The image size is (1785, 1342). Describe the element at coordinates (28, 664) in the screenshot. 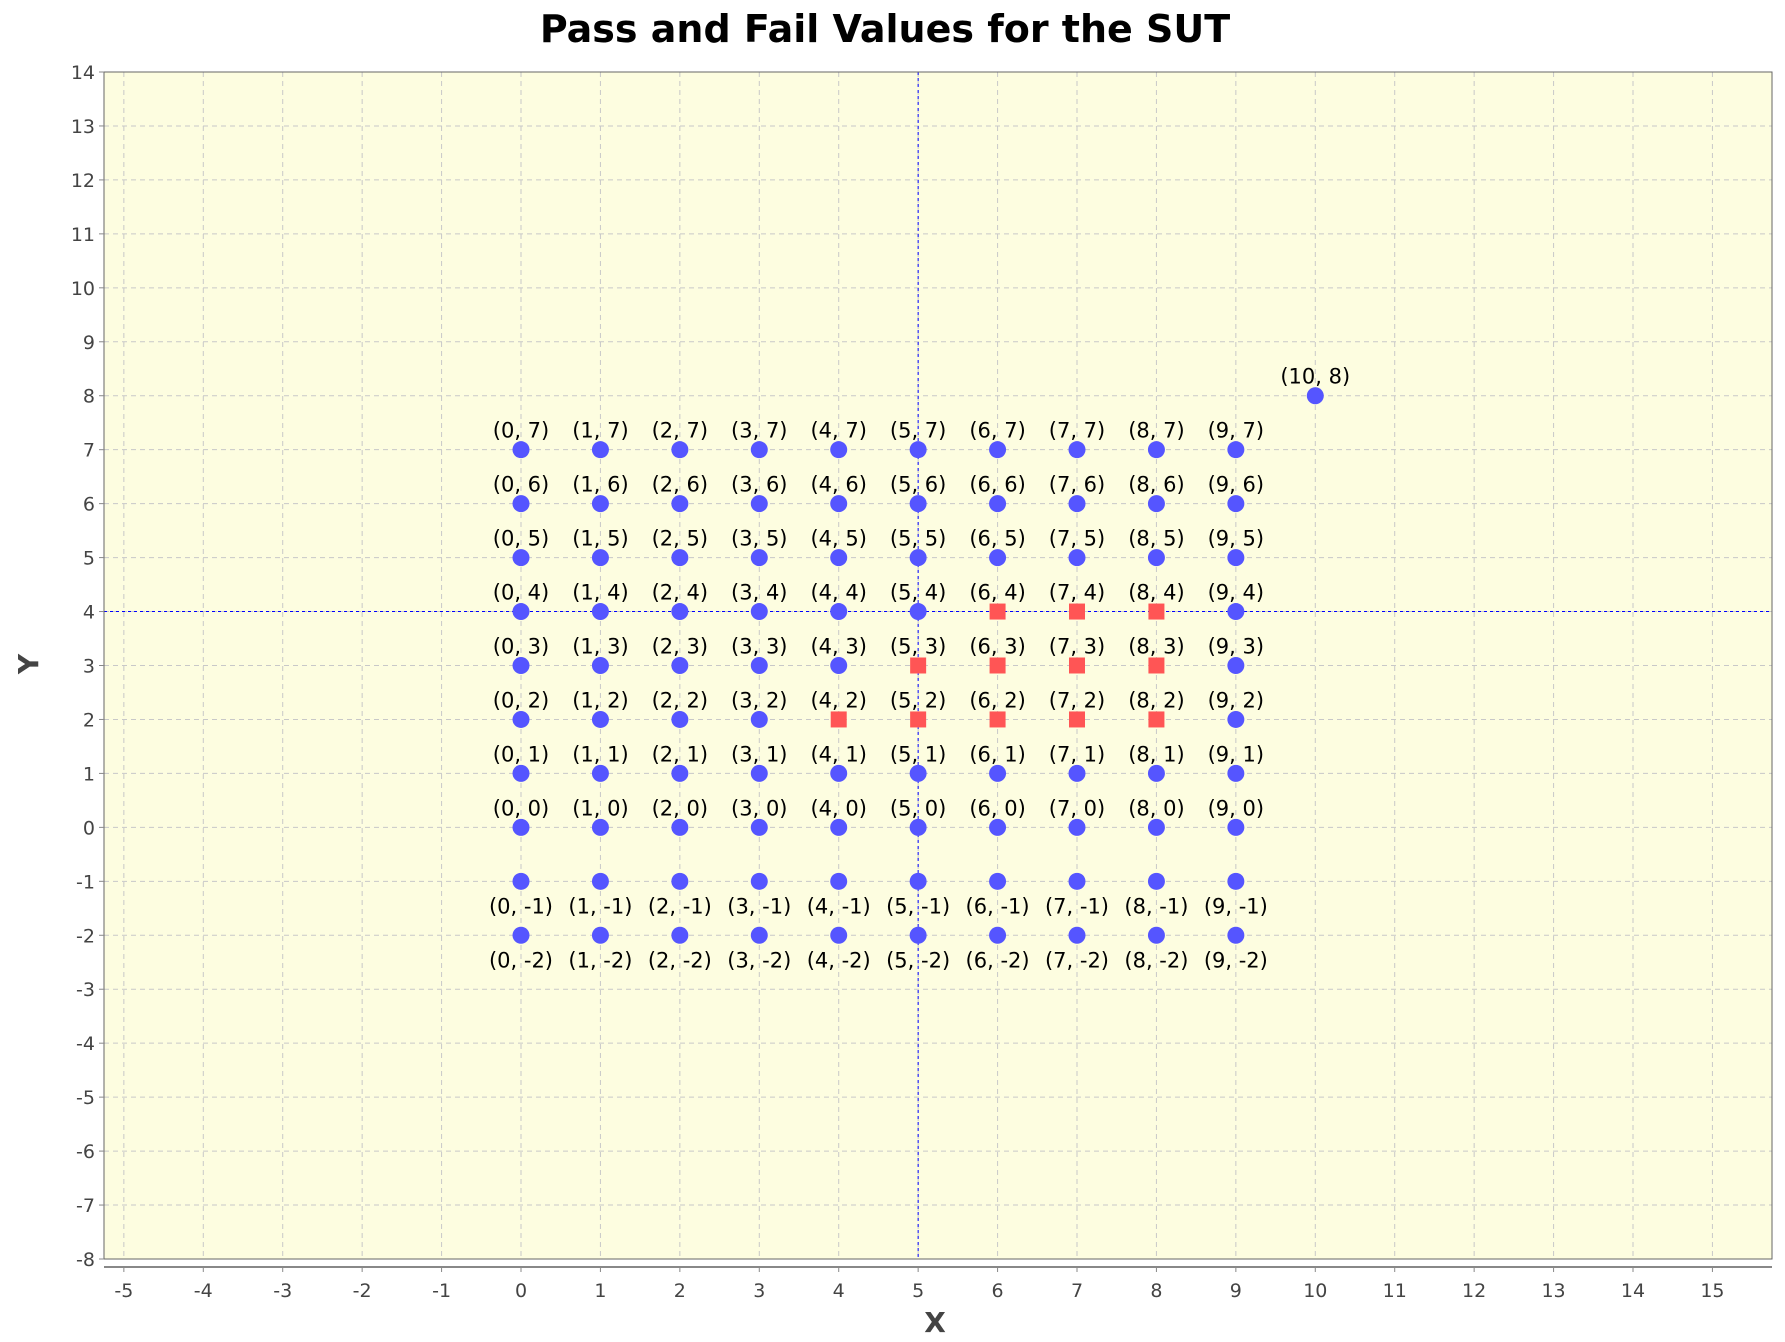

I see `y-axis-label: Y` at that location.